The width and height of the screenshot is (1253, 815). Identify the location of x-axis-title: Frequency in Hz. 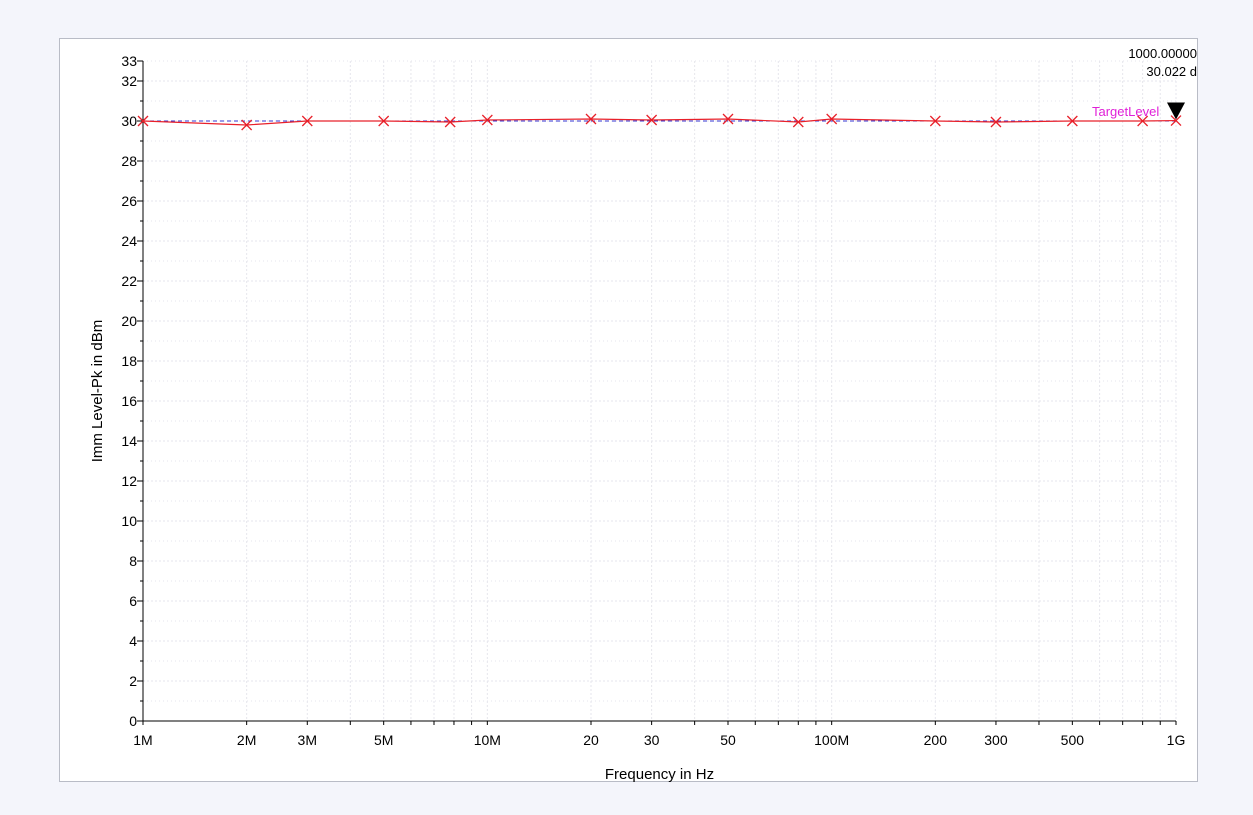
(659, 774).